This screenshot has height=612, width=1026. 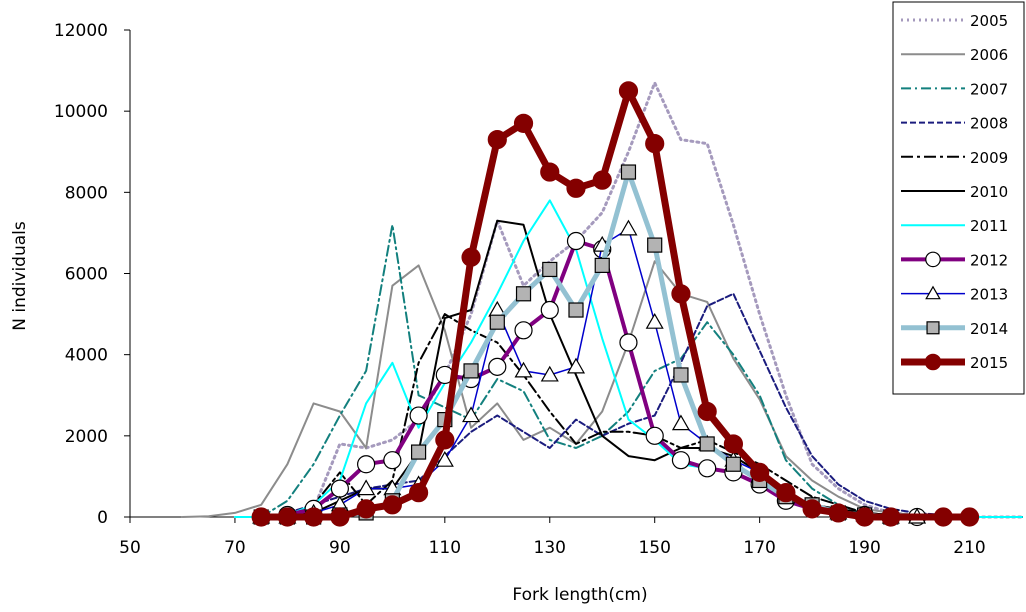 What do you see at coordinates (235, 548) in the screenshot?
I see `x-tick-label: 70` at bounding box center [235, 548].